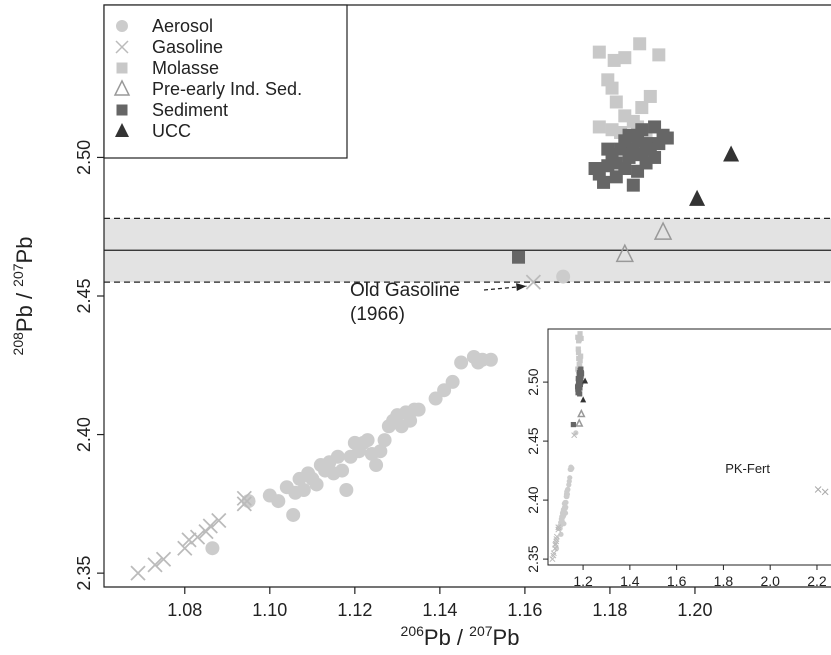 This screenshot has height=655, width=831. What do you see at coordinates (747, 468) in the screenshot?
I see `inset-annotation-pk-fert: PK-Fert` at bounding box center [747, 468].